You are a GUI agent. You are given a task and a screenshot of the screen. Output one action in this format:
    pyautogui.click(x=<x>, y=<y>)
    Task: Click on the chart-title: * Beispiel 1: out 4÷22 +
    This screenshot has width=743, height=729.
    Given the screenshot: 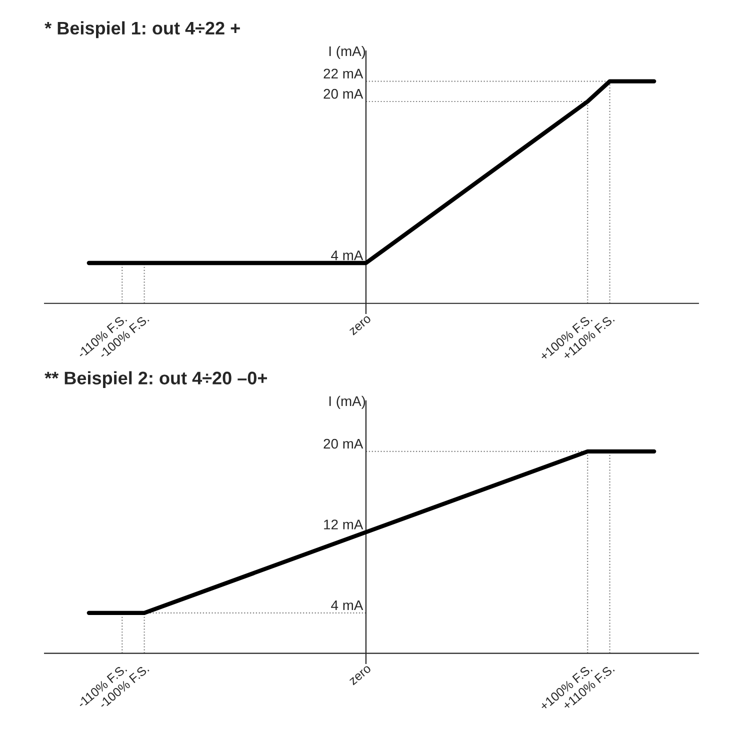 What is the action you would take?
    pyautogui.click(x=142, y=29)
    